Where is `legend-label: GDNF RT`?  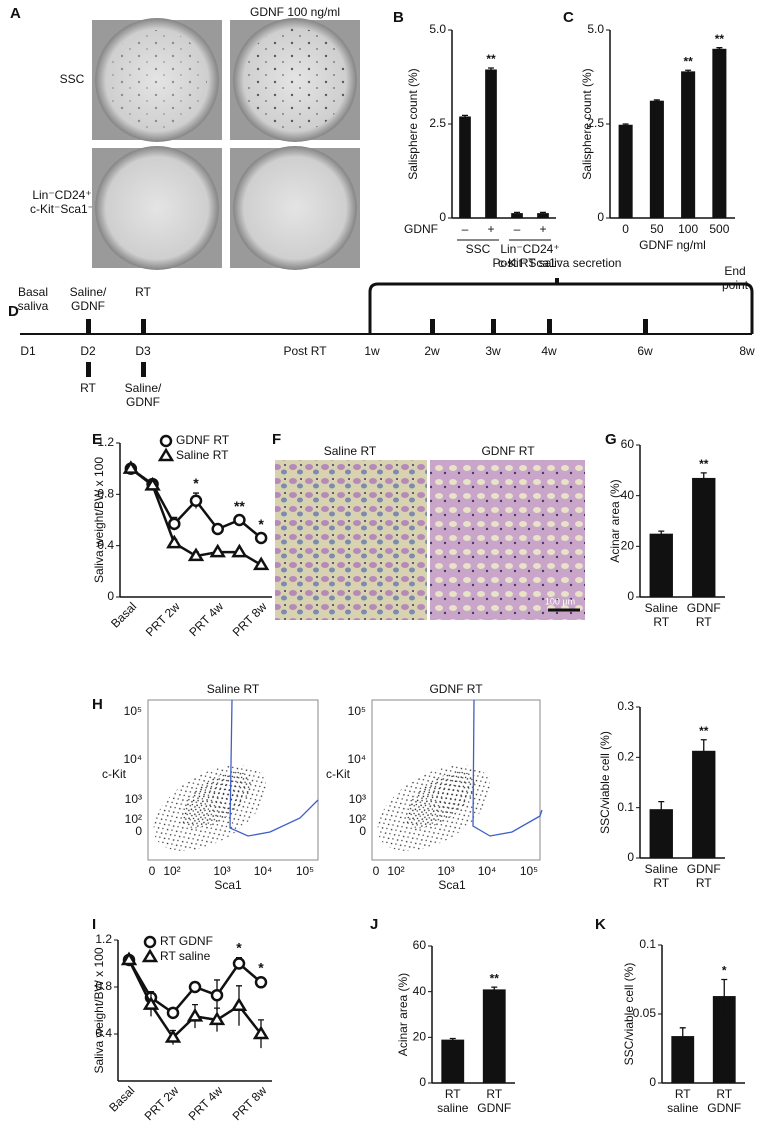 legend-label: GDNF RT is located at coordinates (203, 440).